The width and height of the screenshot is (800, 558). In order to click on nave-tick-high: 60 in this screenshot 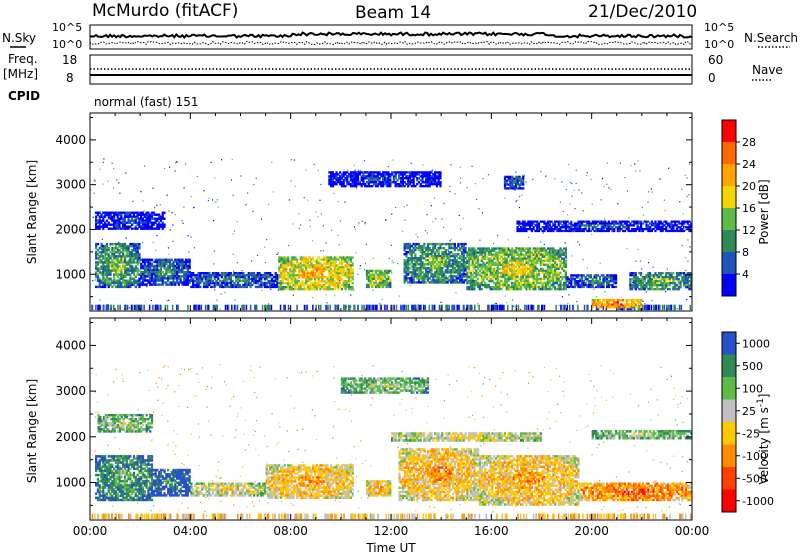, I will do `click(715, 60)`.